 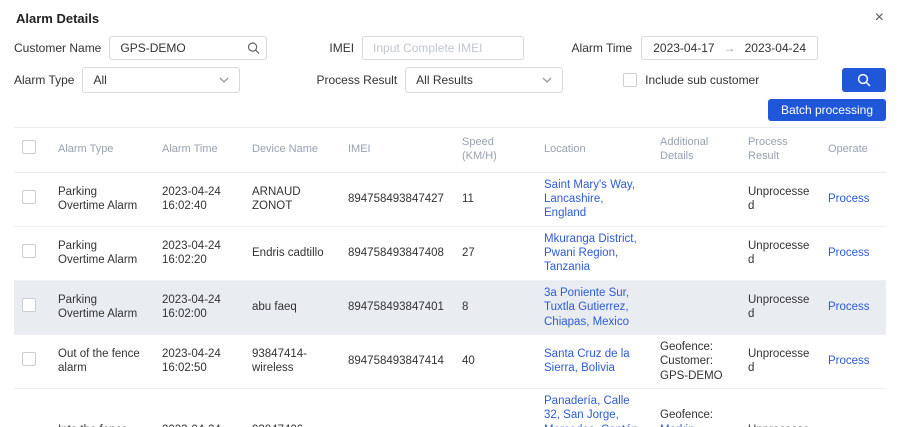 I want to click on batch-row: Batch processing, so click(x=450, y=110).